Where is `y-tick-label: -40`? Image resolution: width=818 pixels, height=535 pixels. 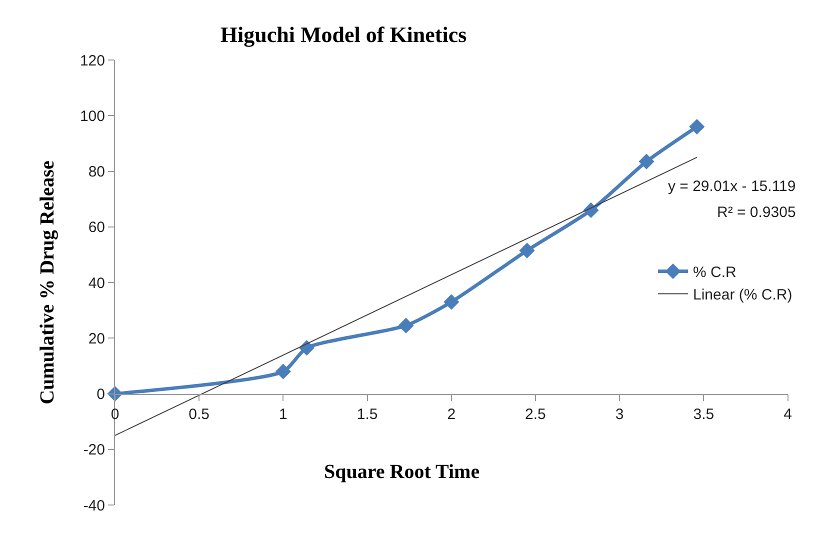 y-tick-label: -40 is located at coordinates (94, 505).